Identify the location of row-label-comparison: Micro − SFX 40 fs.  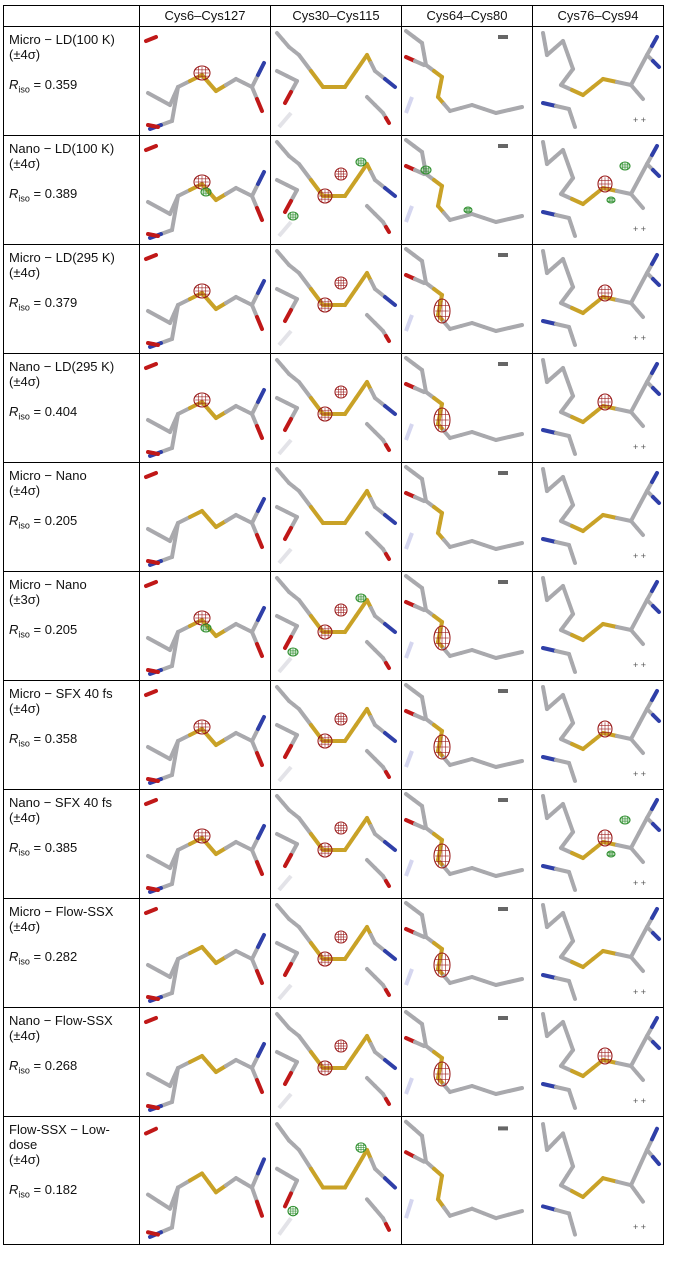
(61, 693).